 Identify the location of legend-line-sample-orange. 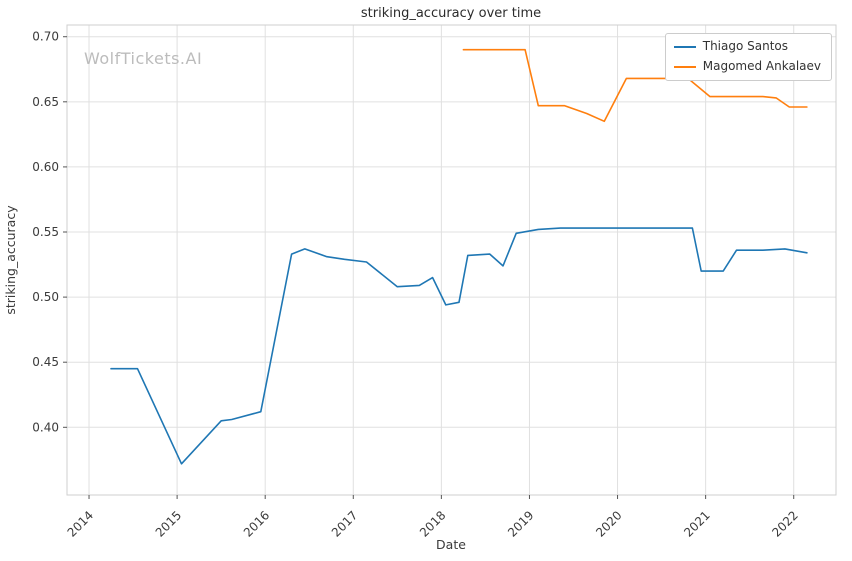
(684, 66).